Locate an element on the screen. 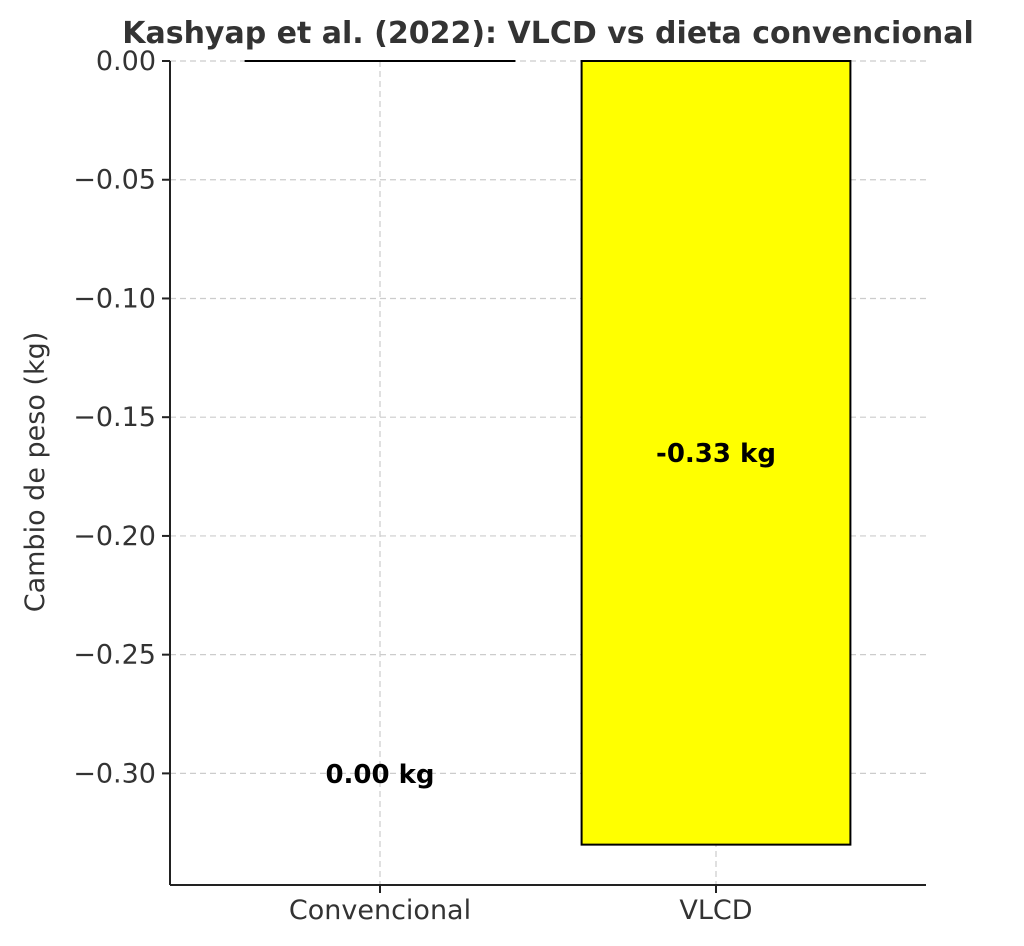  y-axis-label: Cambio de peso (kg) is located at coordinates (35, 472).